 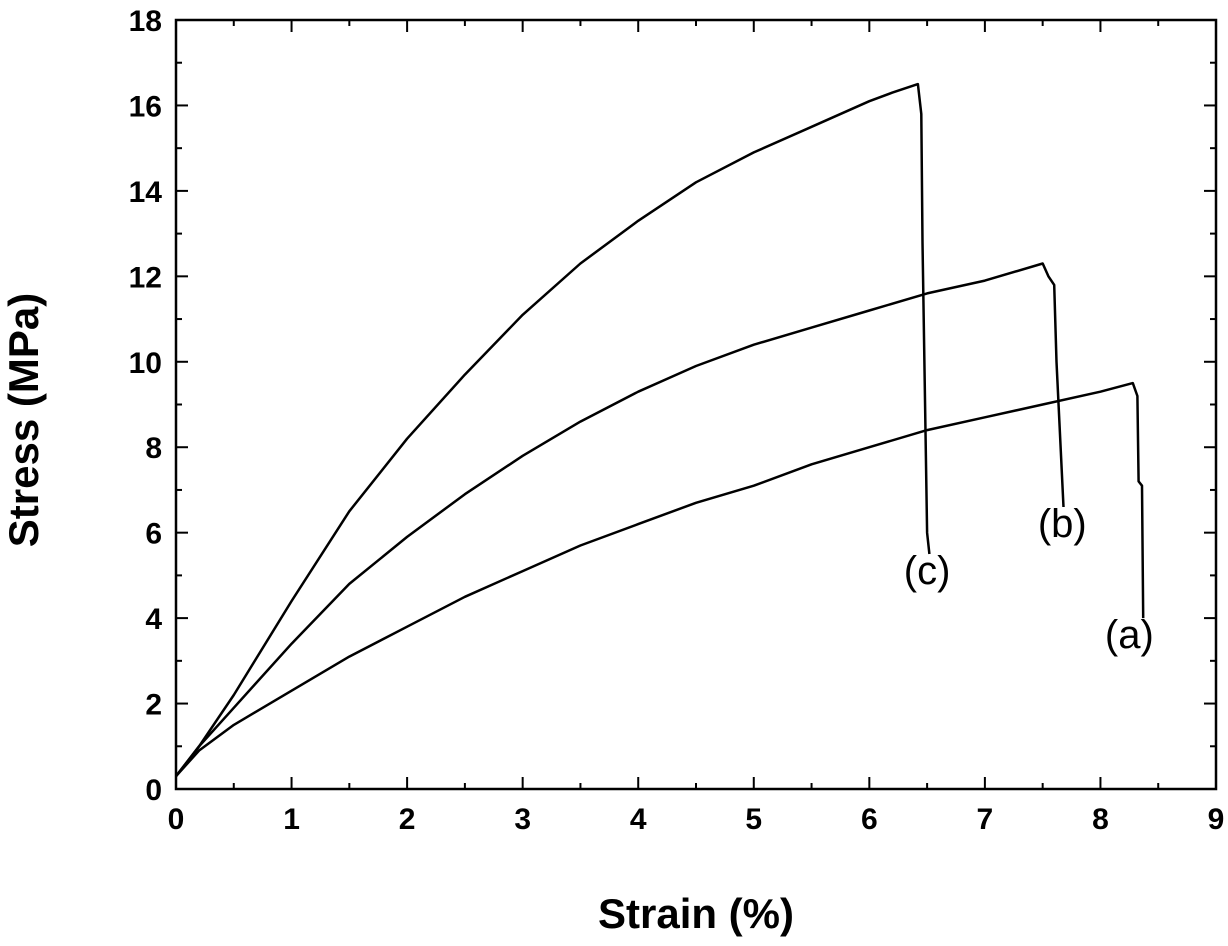 I want to click on y-tick-label: 16, so click(x=145, y=106).